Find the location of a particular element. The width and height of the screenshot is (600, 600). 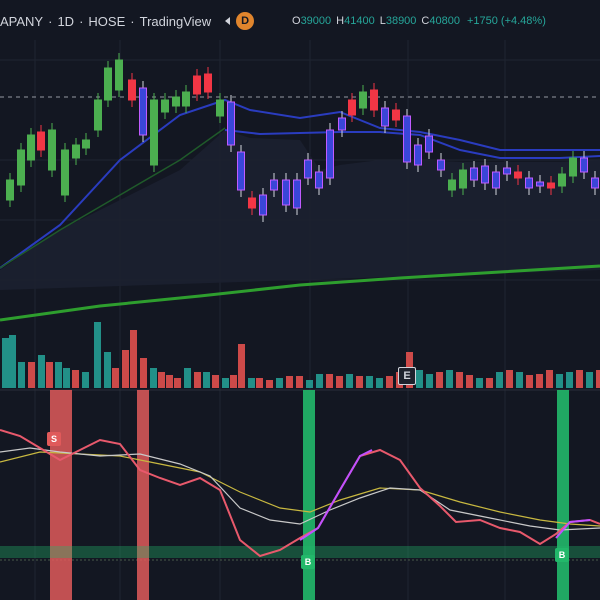

high-value: 41400 is located at coordinates (359, 21).